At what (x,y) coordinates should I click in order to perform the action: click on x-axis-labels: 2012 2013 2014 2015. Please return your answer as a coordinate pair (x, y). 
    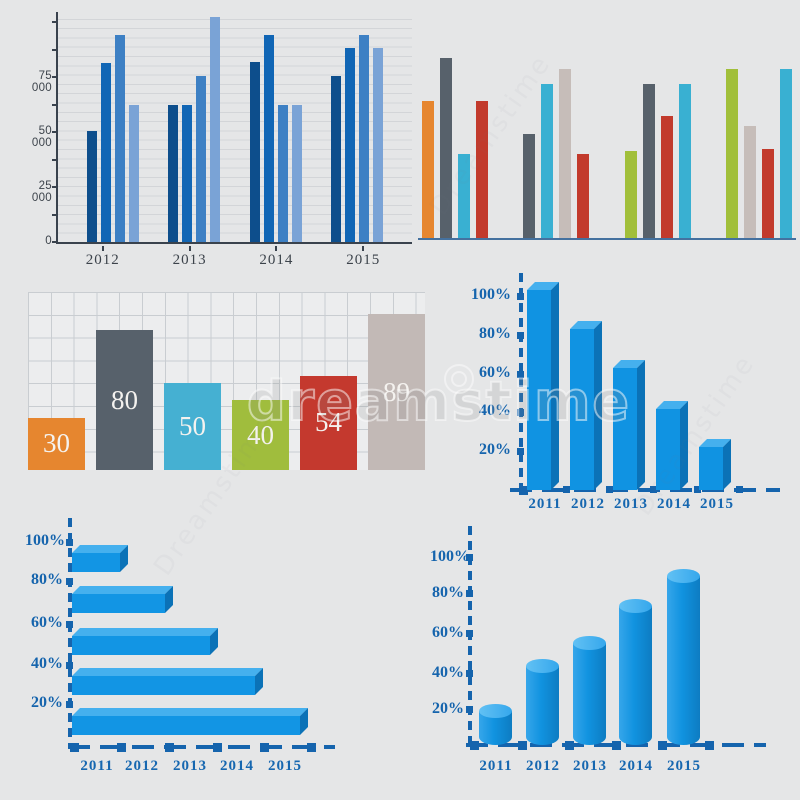
    Looking at the image, I should click on (233, 257).